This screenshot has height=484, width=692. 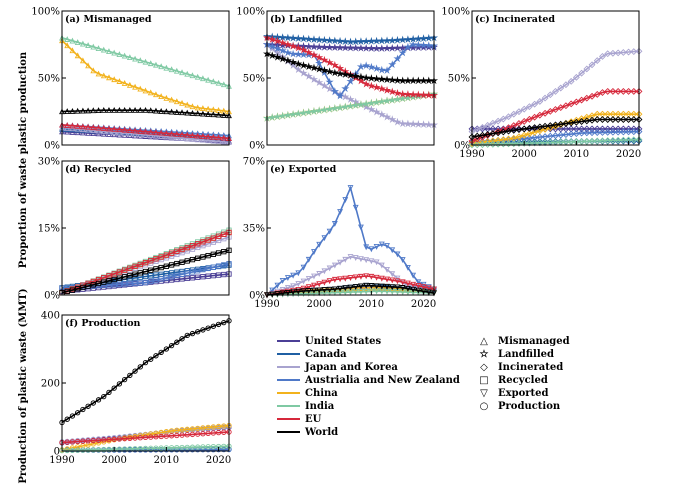 What do you see at coordinates (145, 448) in the screenshot?
I see `series-line-india` at bounding box center [145, 448].